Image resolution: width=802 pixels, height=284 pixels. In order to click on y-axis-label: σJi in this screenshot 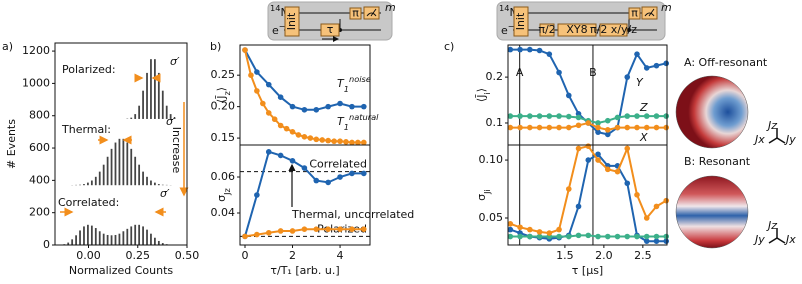, I will do `click(483, 195)`.